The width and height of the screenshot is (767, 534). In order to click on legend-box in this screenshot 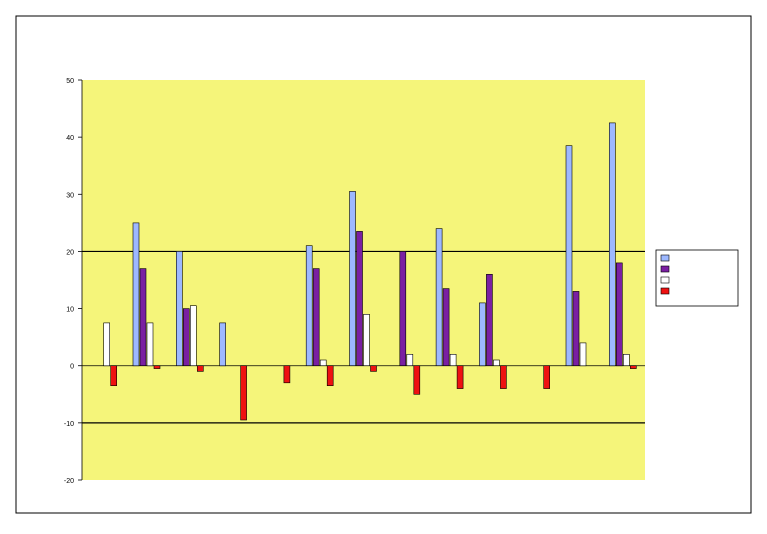, I will do `click(697, 278)`.